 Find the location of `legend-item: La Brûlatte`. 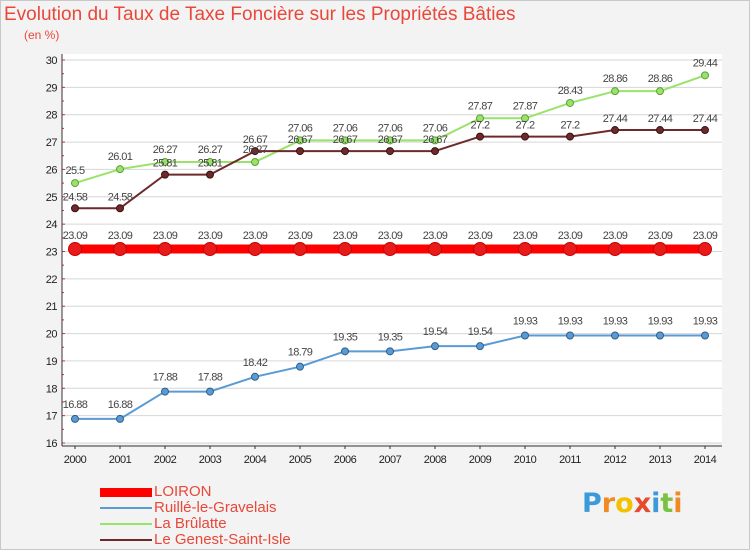

legend-item: La Brûlatte is located at coordinates (195, 524).